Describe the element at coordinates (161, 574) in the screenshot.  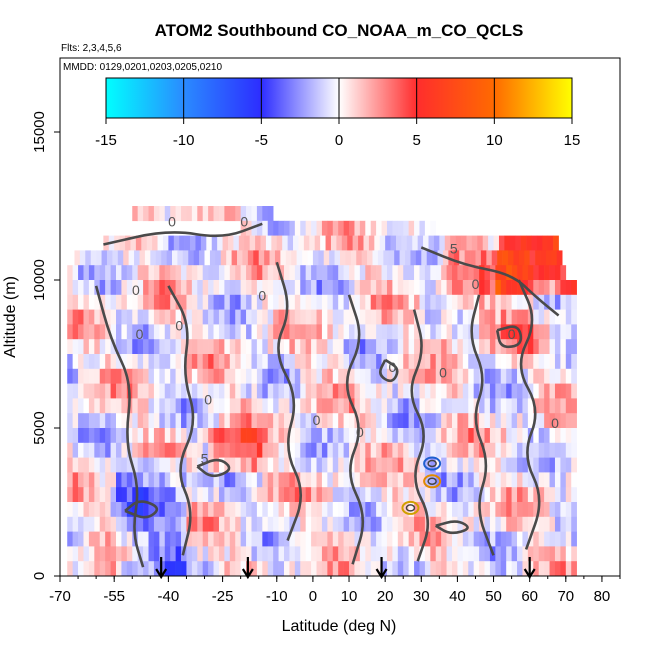
I see `flight-arrow-head` at that location.